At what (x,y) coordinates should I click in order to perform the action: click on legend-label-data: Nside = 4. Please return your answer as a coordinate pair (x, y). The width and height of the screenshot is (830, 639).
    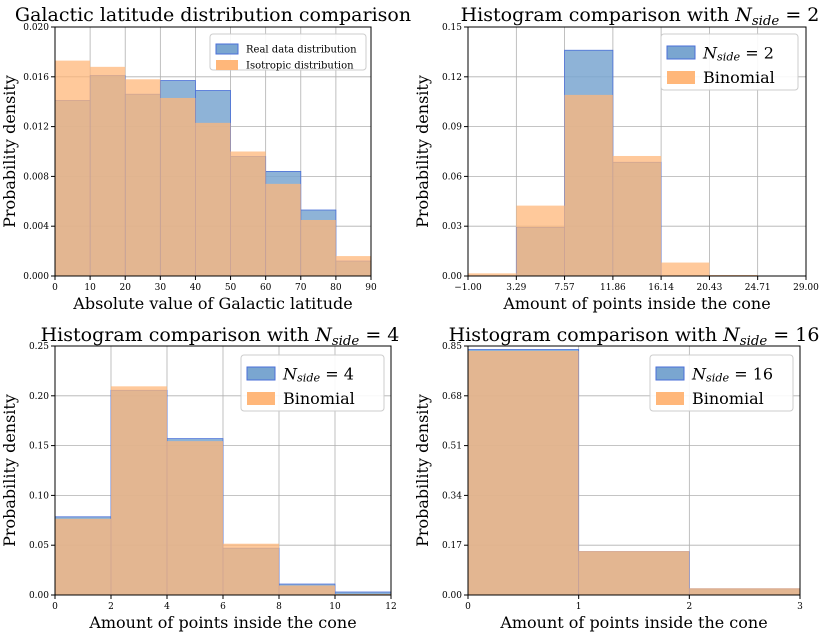
    Looking at the image, I should click on (318, 374).